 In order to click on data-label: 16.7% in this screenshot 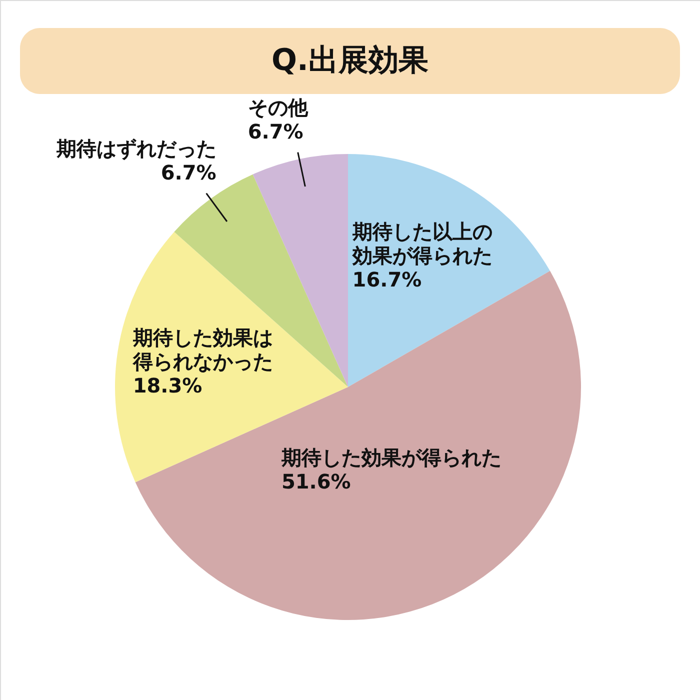, I will do `click(387, 280)`.